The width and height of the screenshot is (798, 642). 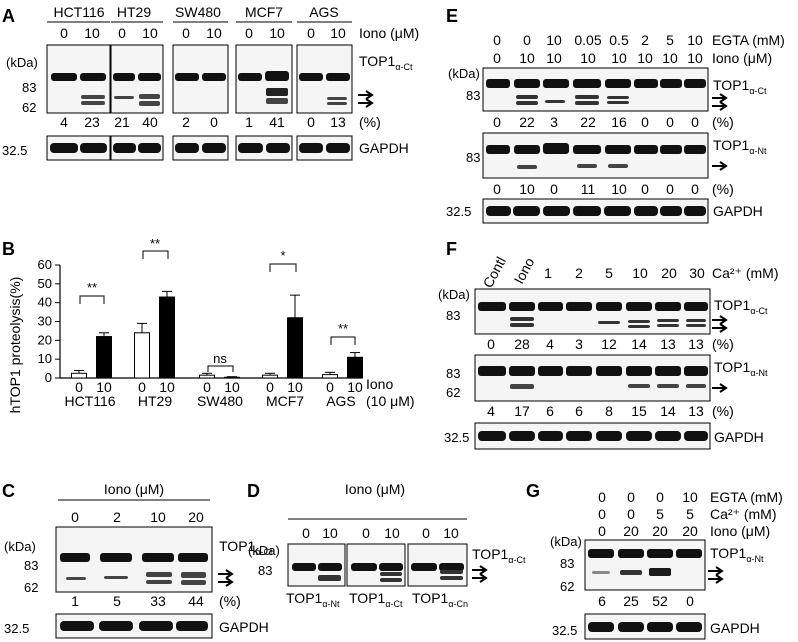 I want to click on x-tick-label: 0, so click(x=79, y=387).